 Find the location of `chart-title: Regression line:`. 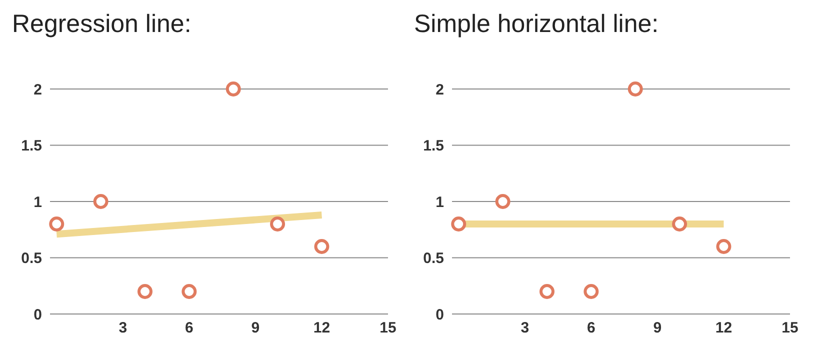

chart-title: Regression line: is located at coordinates (102, 24).